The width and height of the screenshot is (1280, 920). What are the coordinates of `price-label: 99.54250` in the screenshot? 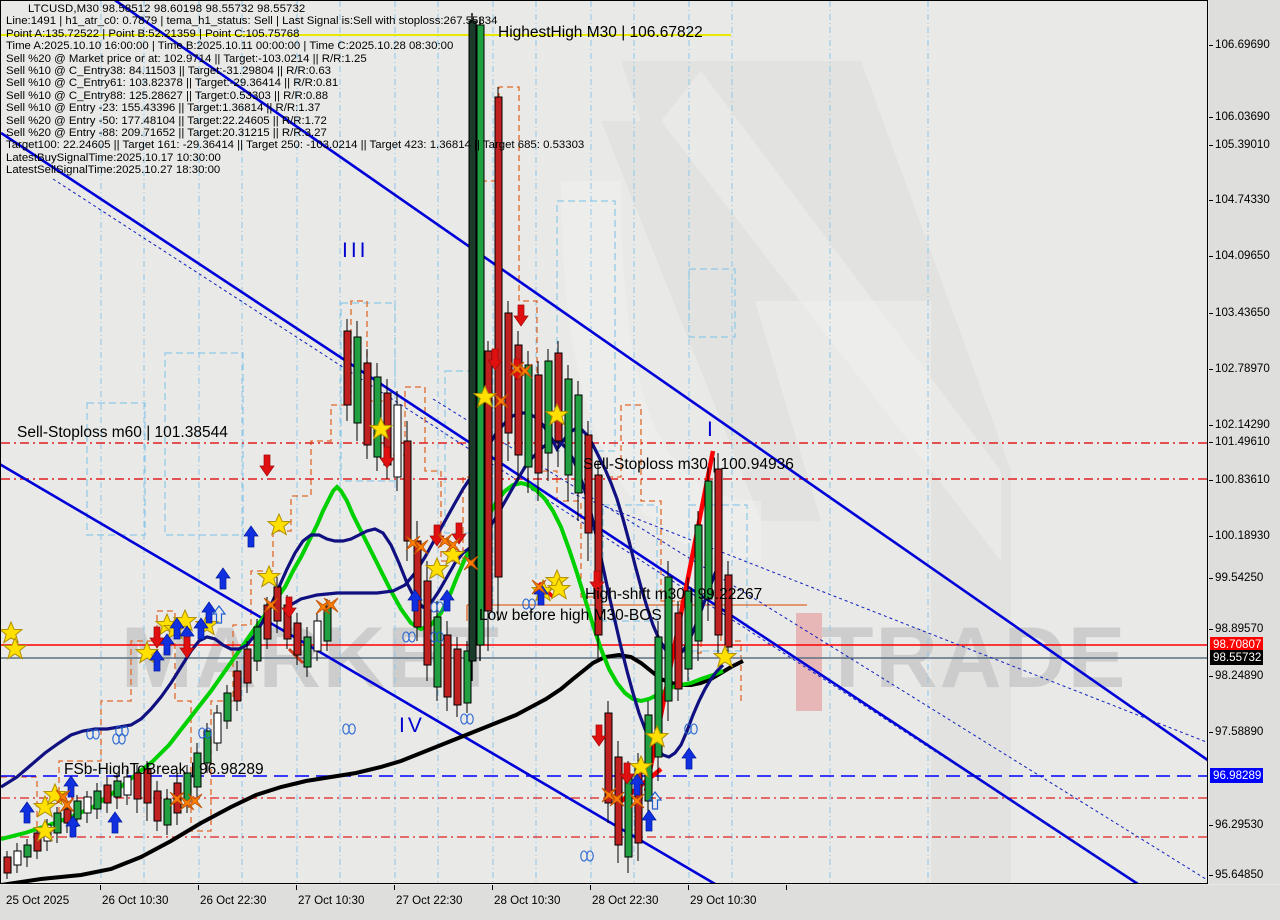 It's located at (1239, 577).